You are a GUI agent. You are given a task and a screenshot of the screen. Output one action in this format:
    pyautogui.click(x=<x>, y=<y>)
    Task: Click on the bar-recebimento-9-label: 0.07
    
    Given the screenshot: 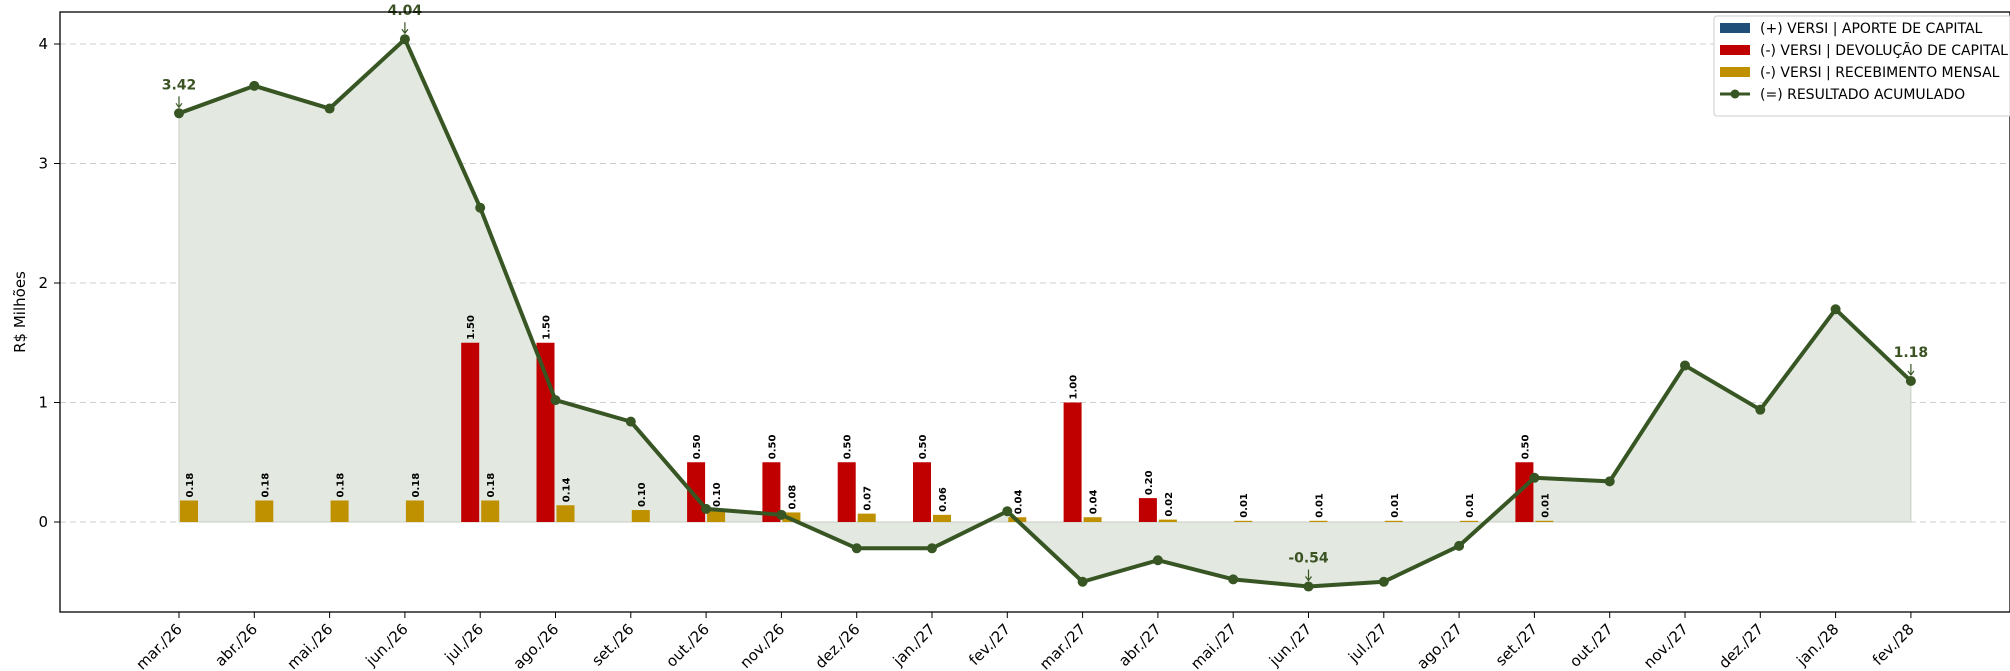 What is the action you would take?
    pyautogui.click(x=868, y=498)
    